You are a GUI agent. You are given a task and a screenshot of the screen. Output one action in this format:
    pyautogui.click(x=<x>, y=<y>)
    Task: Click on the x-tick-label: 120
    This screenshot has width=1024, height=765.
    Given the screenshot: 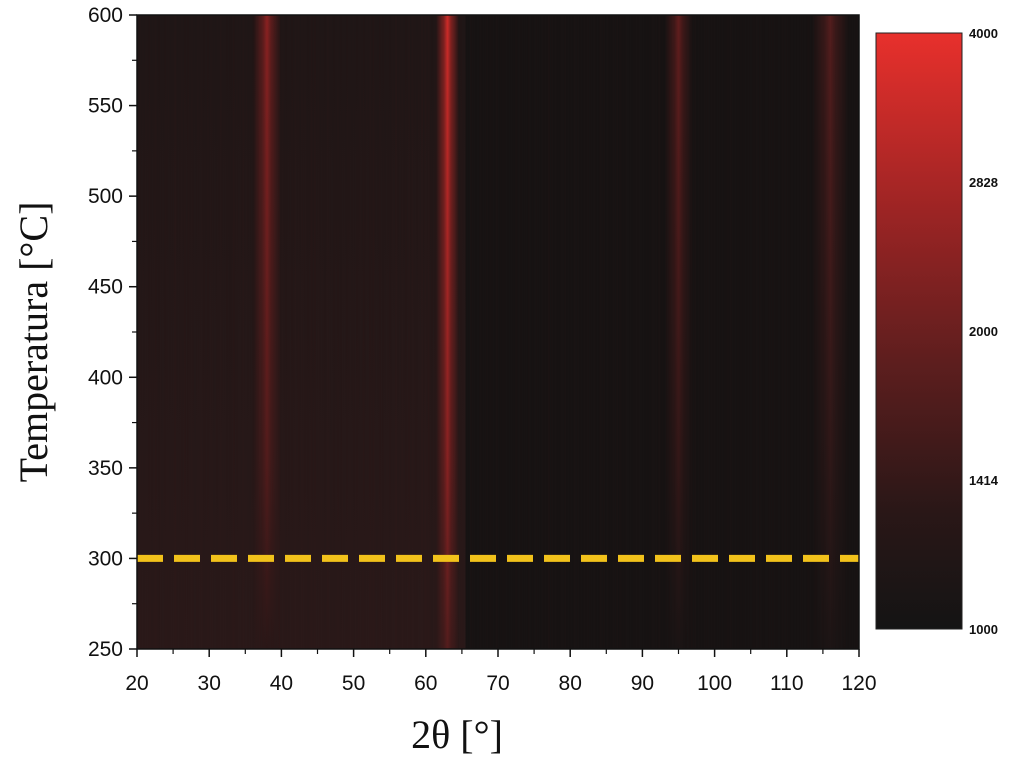 What is the action you would take?
    pyautogui.click(x=858, y=683)
    